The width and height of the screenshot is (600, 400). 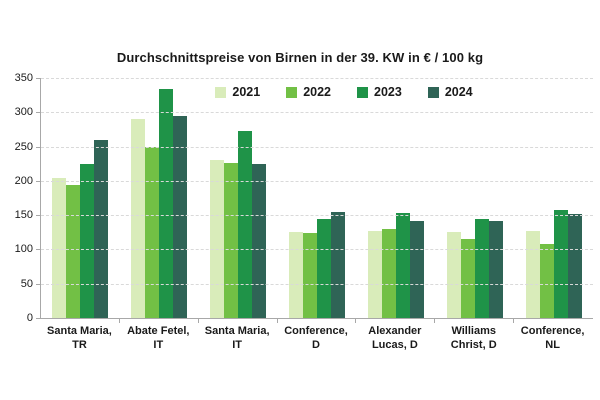 What do you see at coordinates (29, 318) in the screenshot?
I see `y-axis-label-0: 0` at bounding box center [29, 318].